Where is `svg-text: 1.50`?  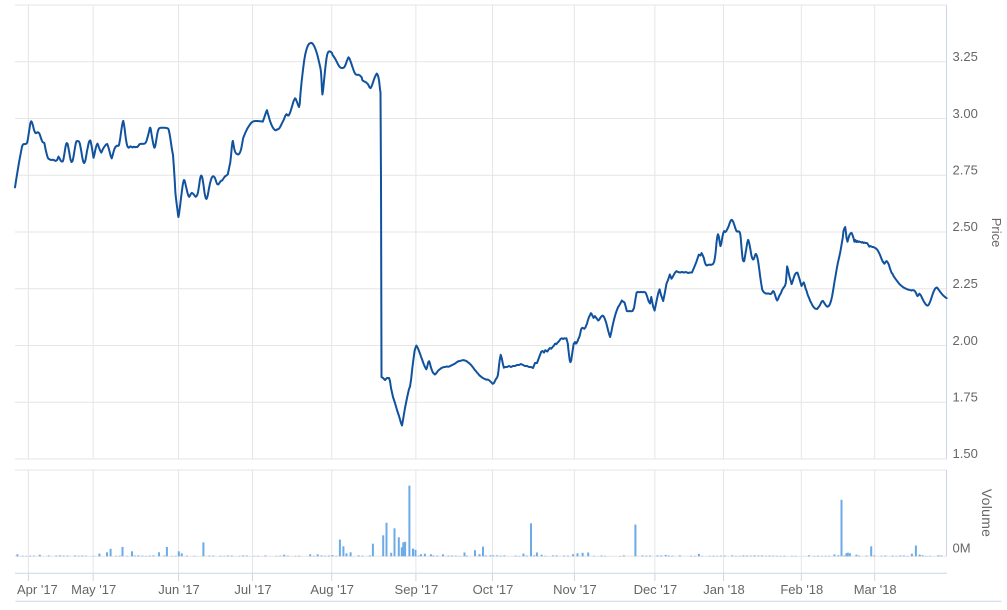
svg-text: 1.50 is located at coordinates (965, 453).